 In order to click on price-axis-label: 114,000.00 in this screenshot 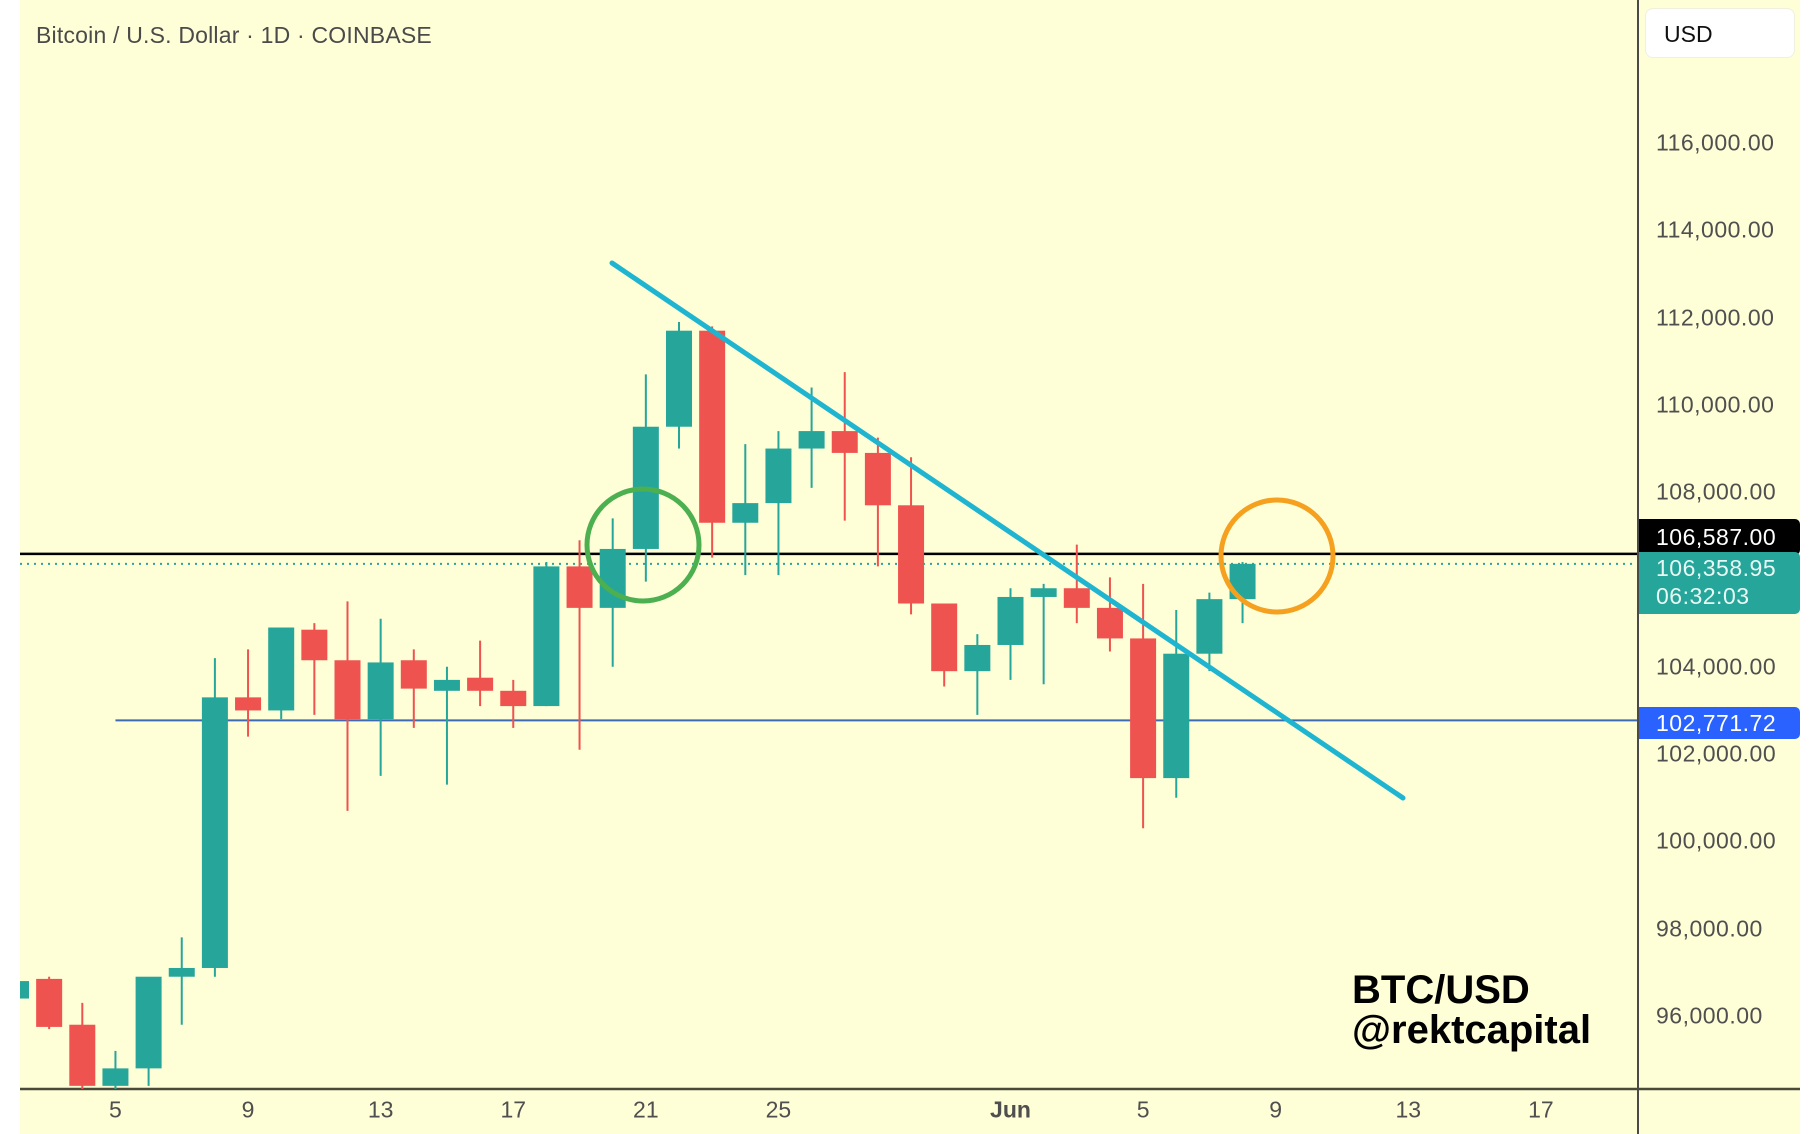, I will do `click(1715, 229)`.